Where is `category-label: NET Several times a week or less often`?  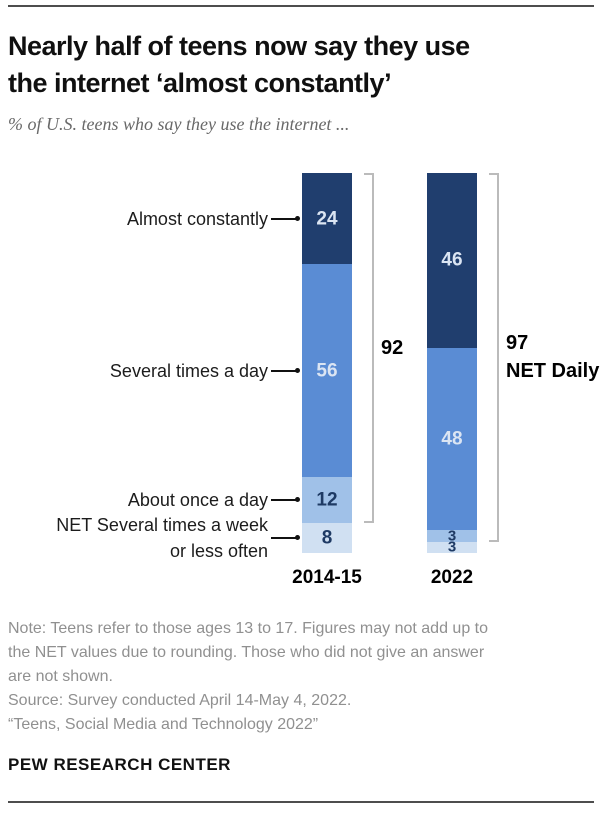 category-label: NET Several times a week or less often is located at coordinates (162, 537).